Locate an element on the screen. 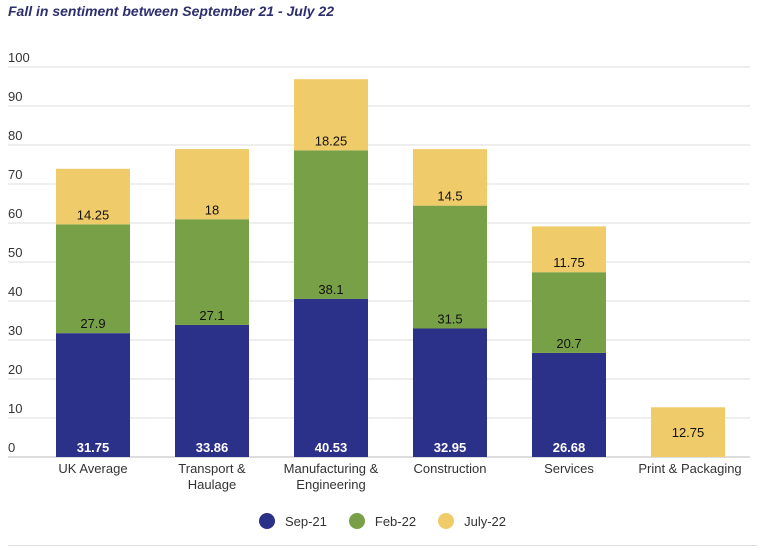 The height and width of the screenshot is (550, 765). y-tick-label: 30 is located at coordinates (15, 330).